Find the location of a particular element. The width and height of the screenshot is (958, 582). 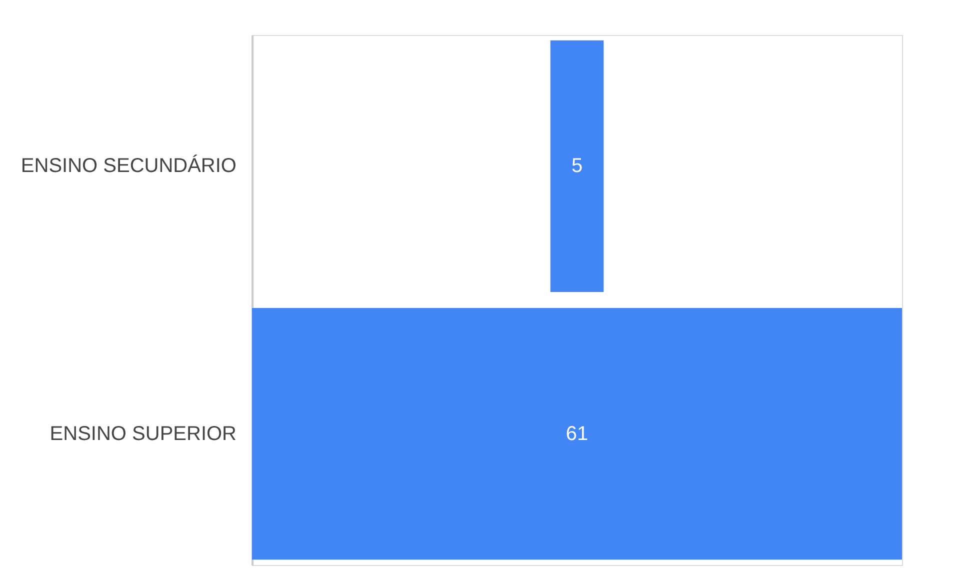

data-label: 5 is located at coordinates (577, 166).